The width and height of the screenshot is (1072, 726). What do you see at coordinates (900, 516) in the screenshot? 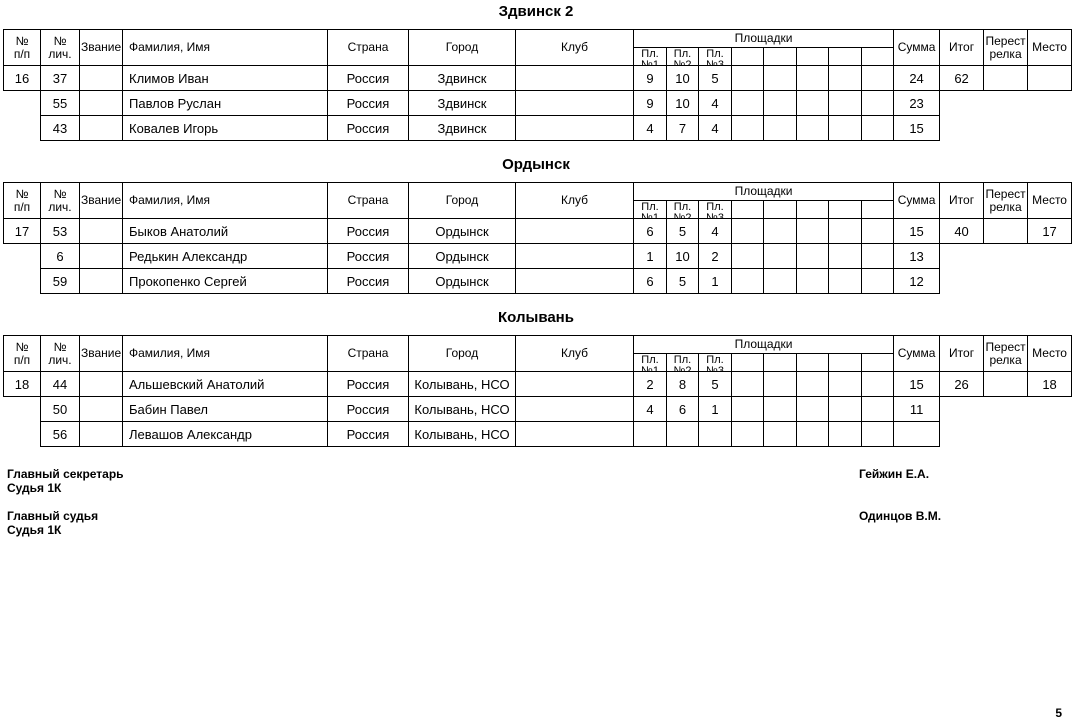
I see `judge-name: Одинцов В.М.` at bounding box center [900, 516].